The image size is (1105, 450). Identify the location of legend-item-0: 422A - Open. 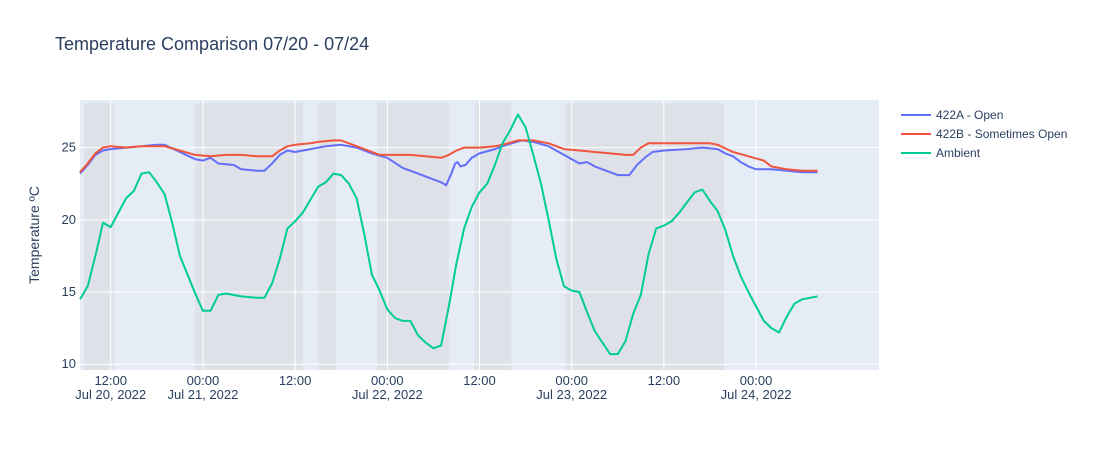
(952, 115).